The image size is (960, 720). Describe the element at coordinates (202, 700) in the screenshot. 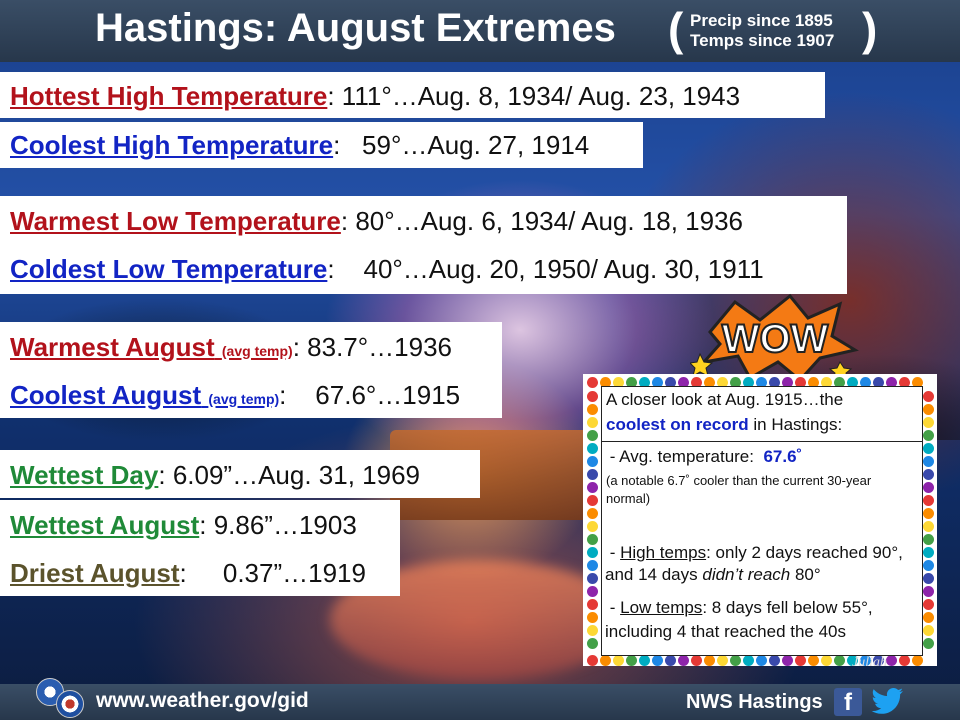

I see `website-link: www.weather.gov/gid` at that location.